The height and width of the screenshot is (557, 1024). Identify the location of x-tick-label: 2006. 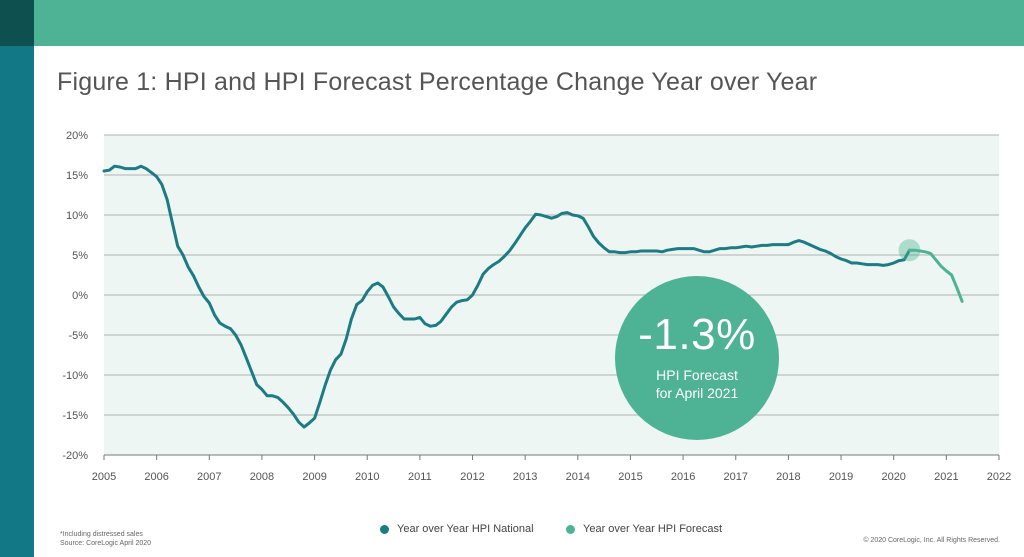
(156, 477).